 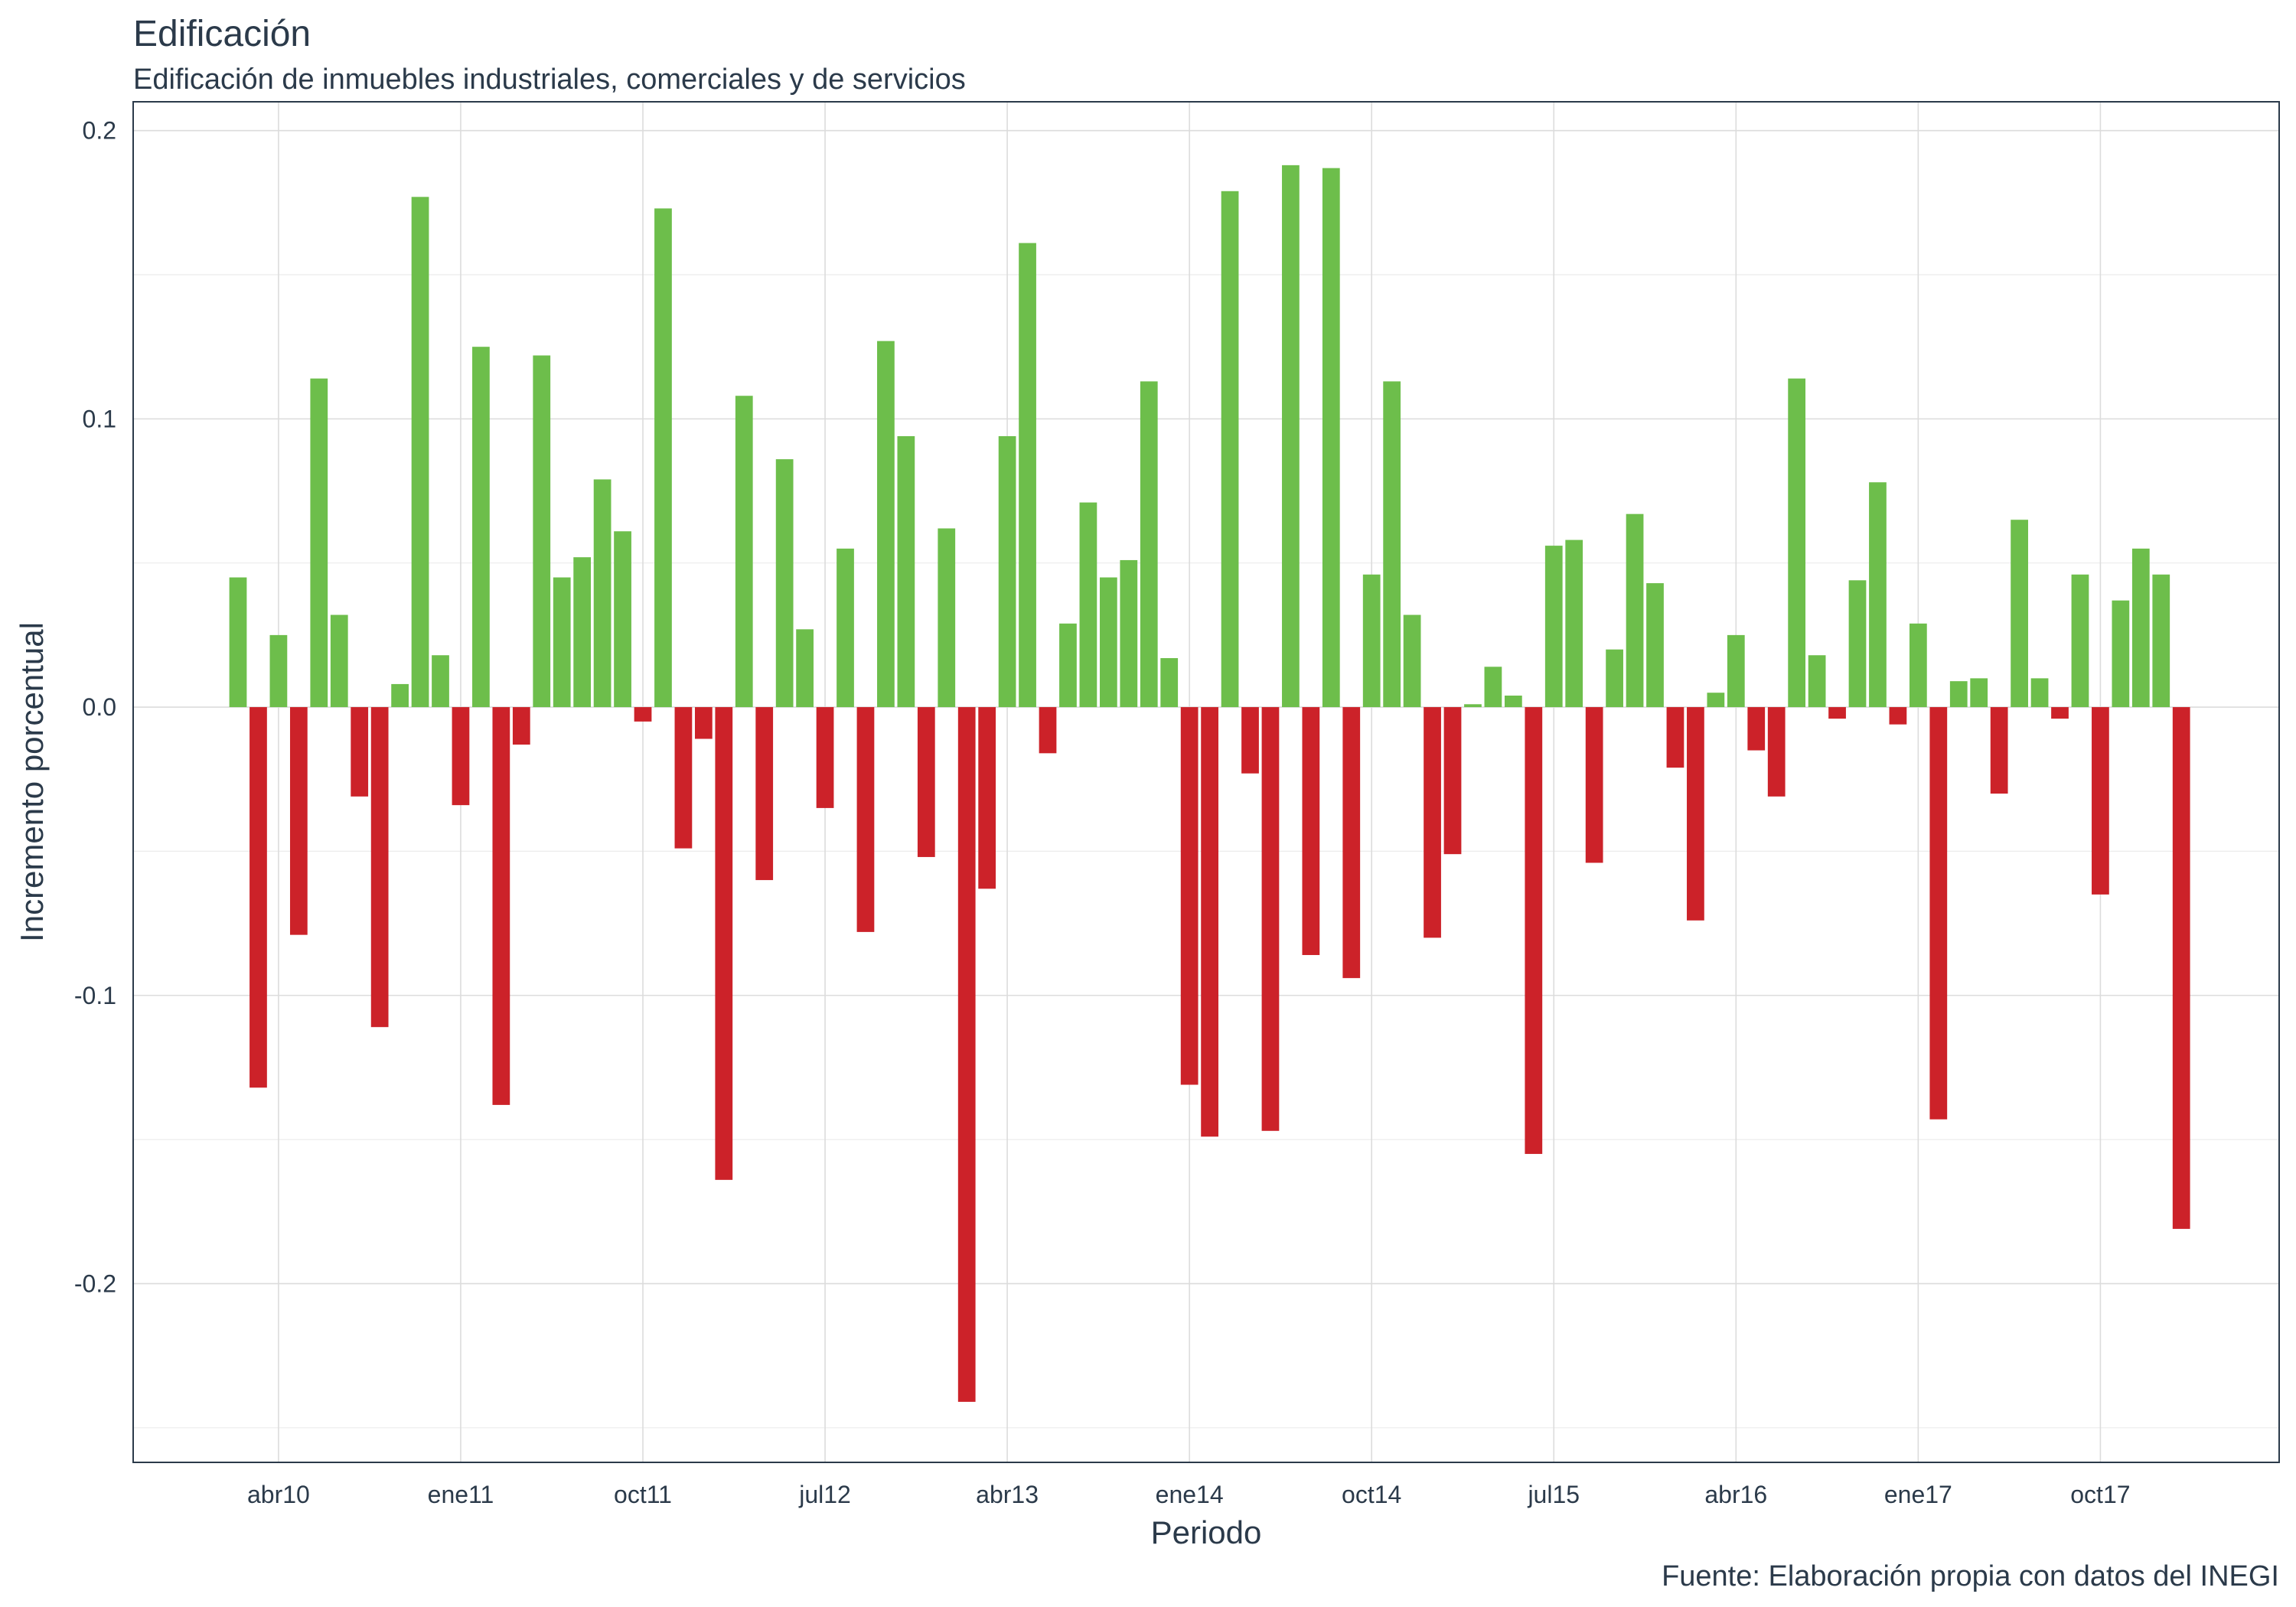 I want to click on x-tick-label: abr10, so click(x=278, y=1494).